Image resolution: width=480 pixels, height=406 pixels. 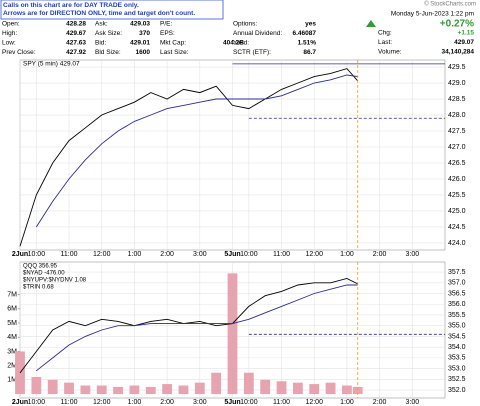 I want to click on quote-label: Options:, so click(x=245, y=24).